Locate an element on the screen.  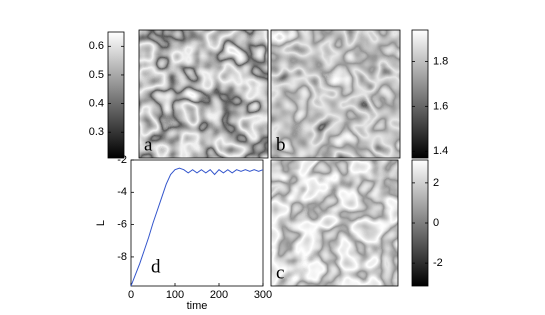
tick-label: 2 is located at coordinates (436, 183).